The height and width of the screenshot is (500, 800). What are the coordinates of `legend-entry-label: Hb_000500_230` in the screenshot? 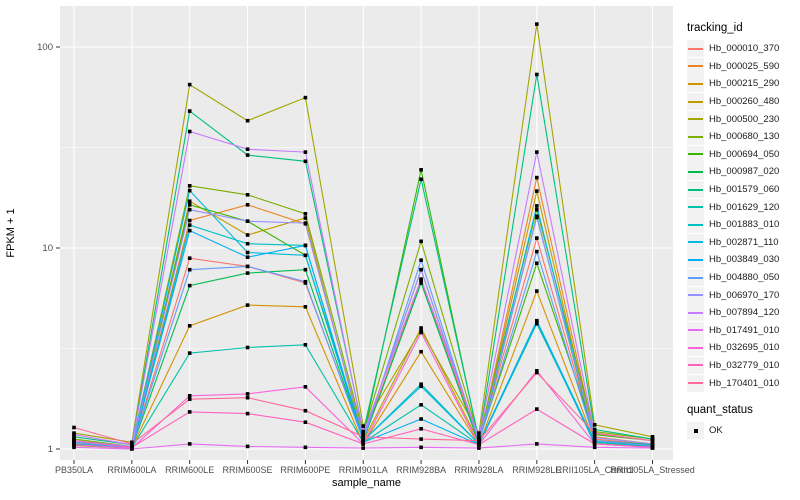 It's located at (744, 119).